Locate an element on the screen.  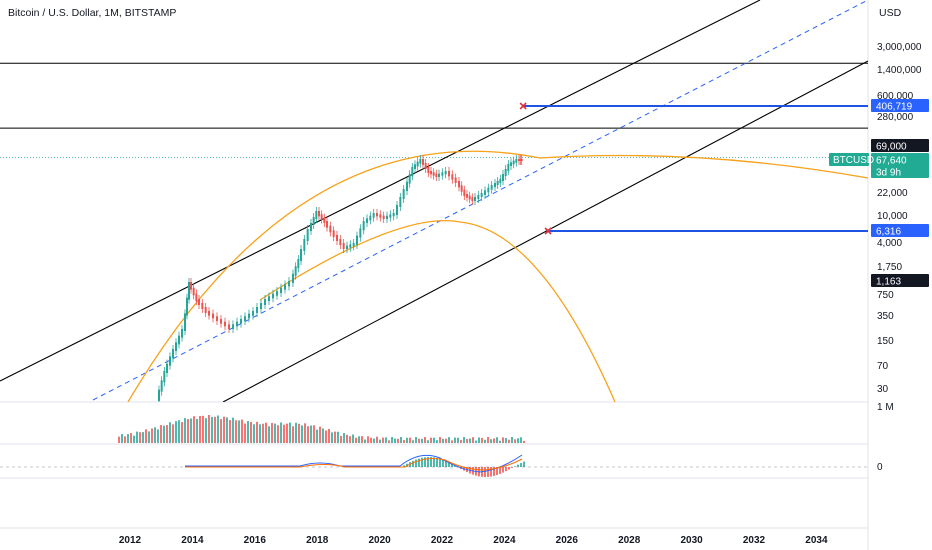
svg-text: 1,163 is located at coordinates (888, 282).